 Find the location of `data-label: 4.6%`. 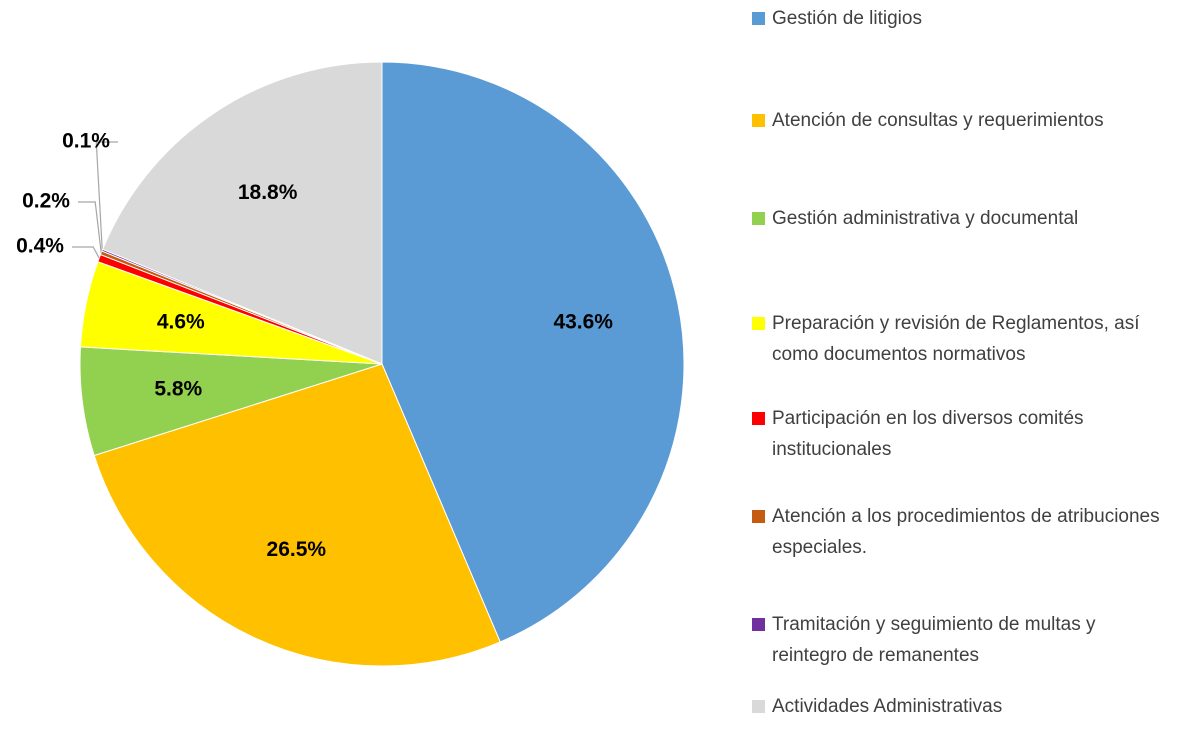

data-label: 4.6% is located at coordinates (181, 322).